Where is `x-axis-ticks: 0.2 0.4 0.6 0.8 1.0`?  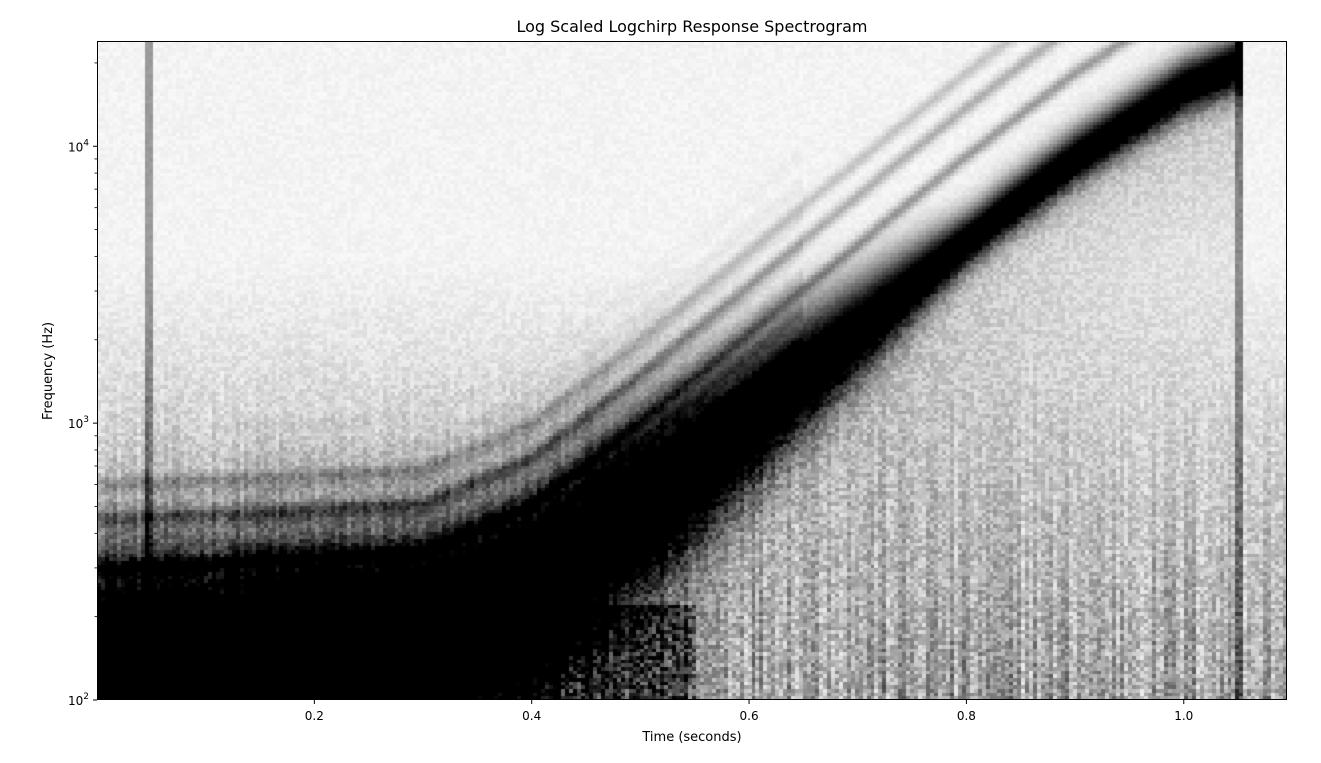 x-axis-ticks: 0.2 0.4 0.6 0.8 1.0 is located at coordinates (749, 711).